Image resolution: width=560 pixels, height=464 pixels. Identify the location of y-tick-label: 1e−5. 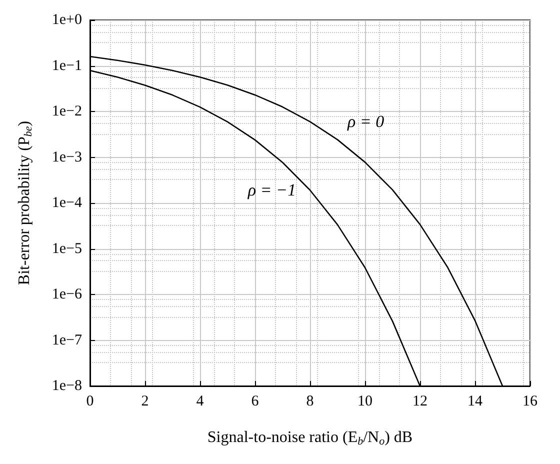
(67, 248).